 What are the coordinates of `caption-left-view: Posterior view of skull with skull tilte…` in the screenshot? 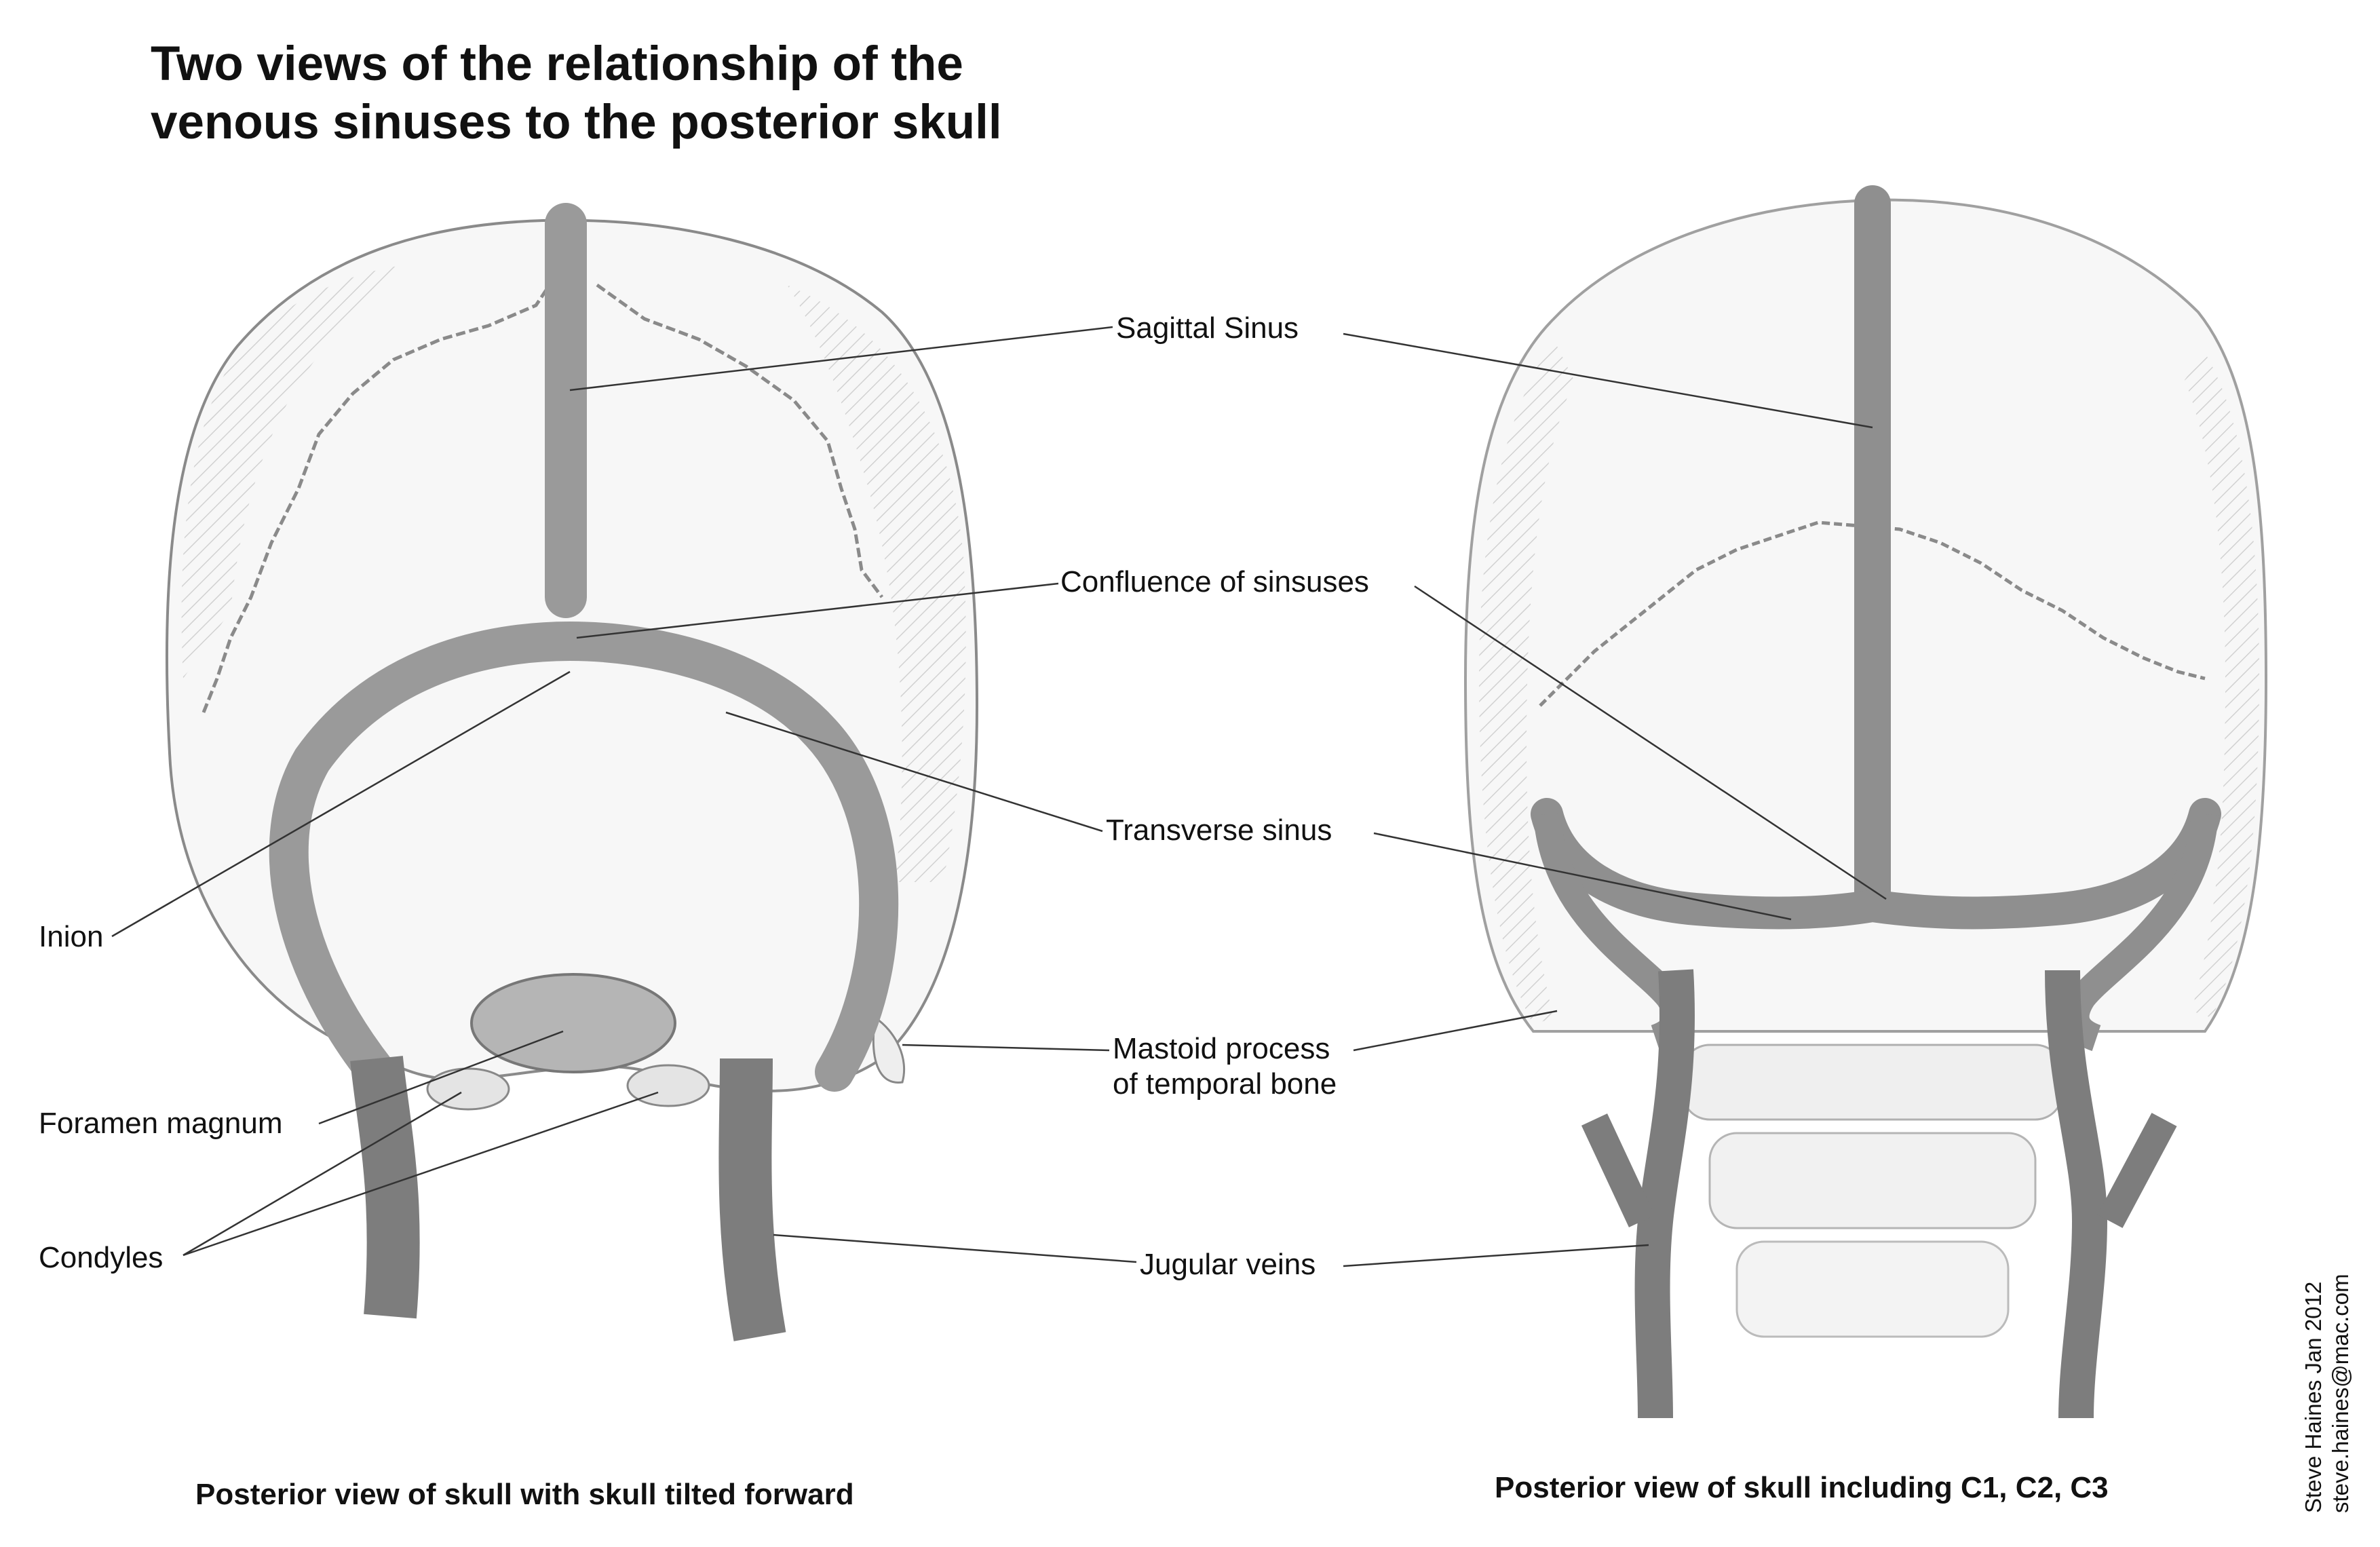 It's located at (525, 1495).